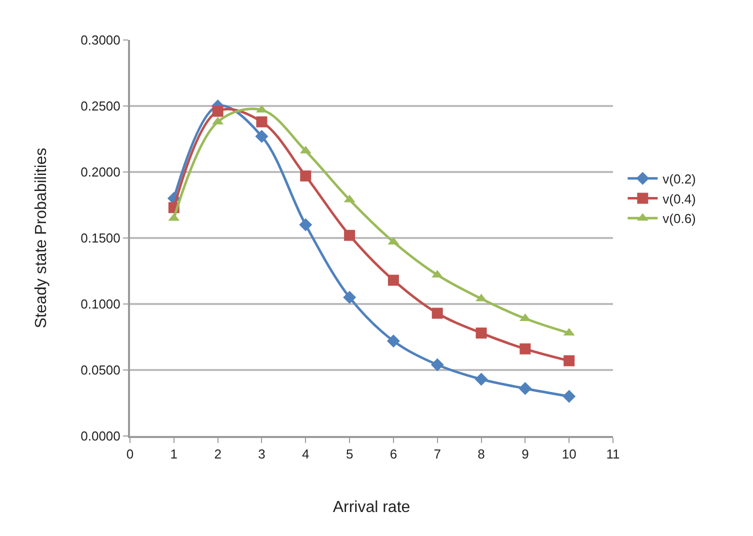  I want to click on y-tick-label: 0.1500, so click(100, 238).